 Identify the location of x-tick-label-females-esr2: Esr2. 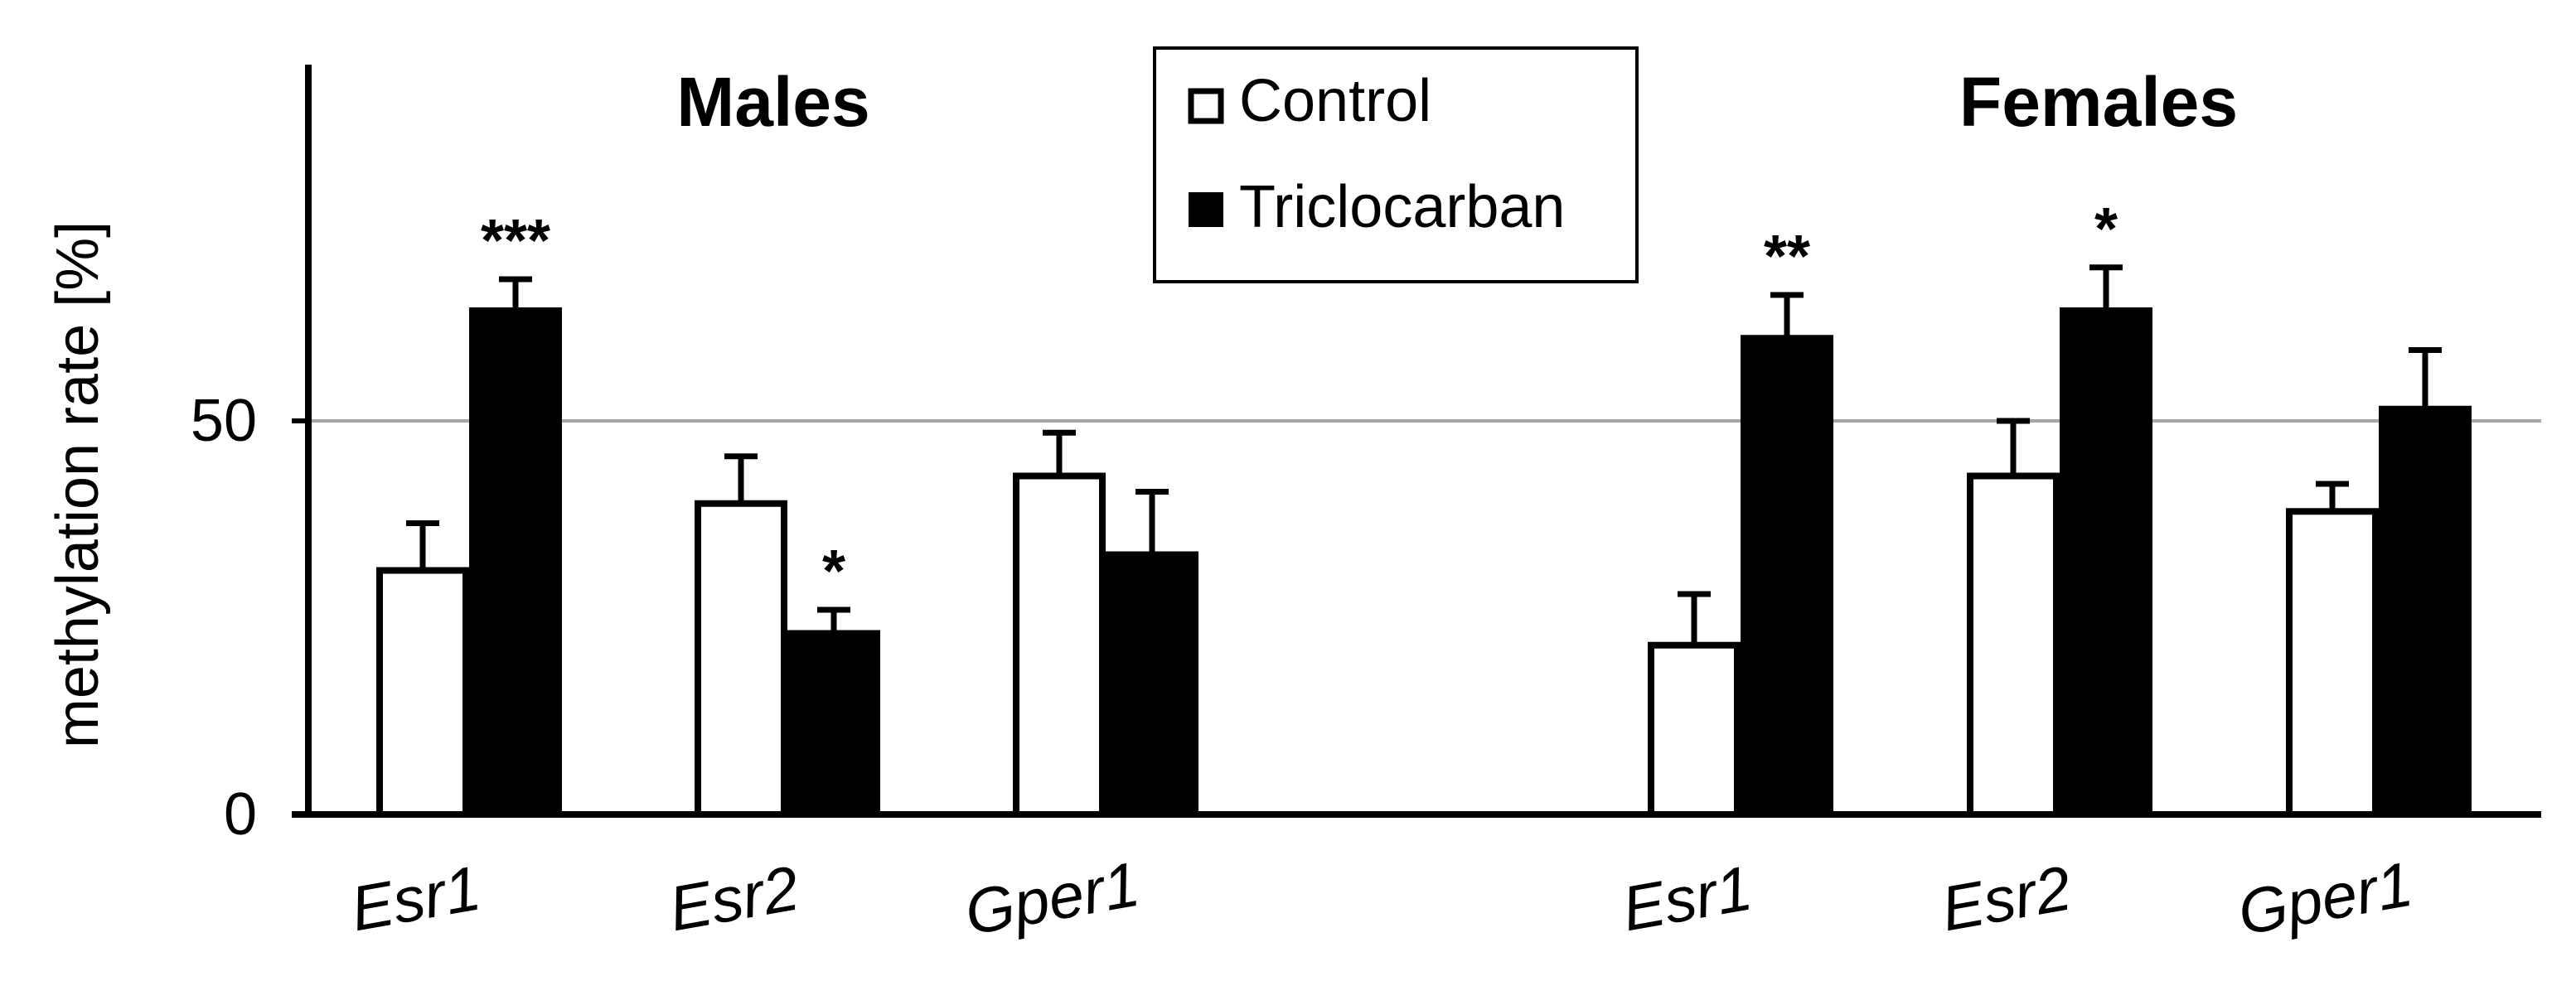
(2006, 899).